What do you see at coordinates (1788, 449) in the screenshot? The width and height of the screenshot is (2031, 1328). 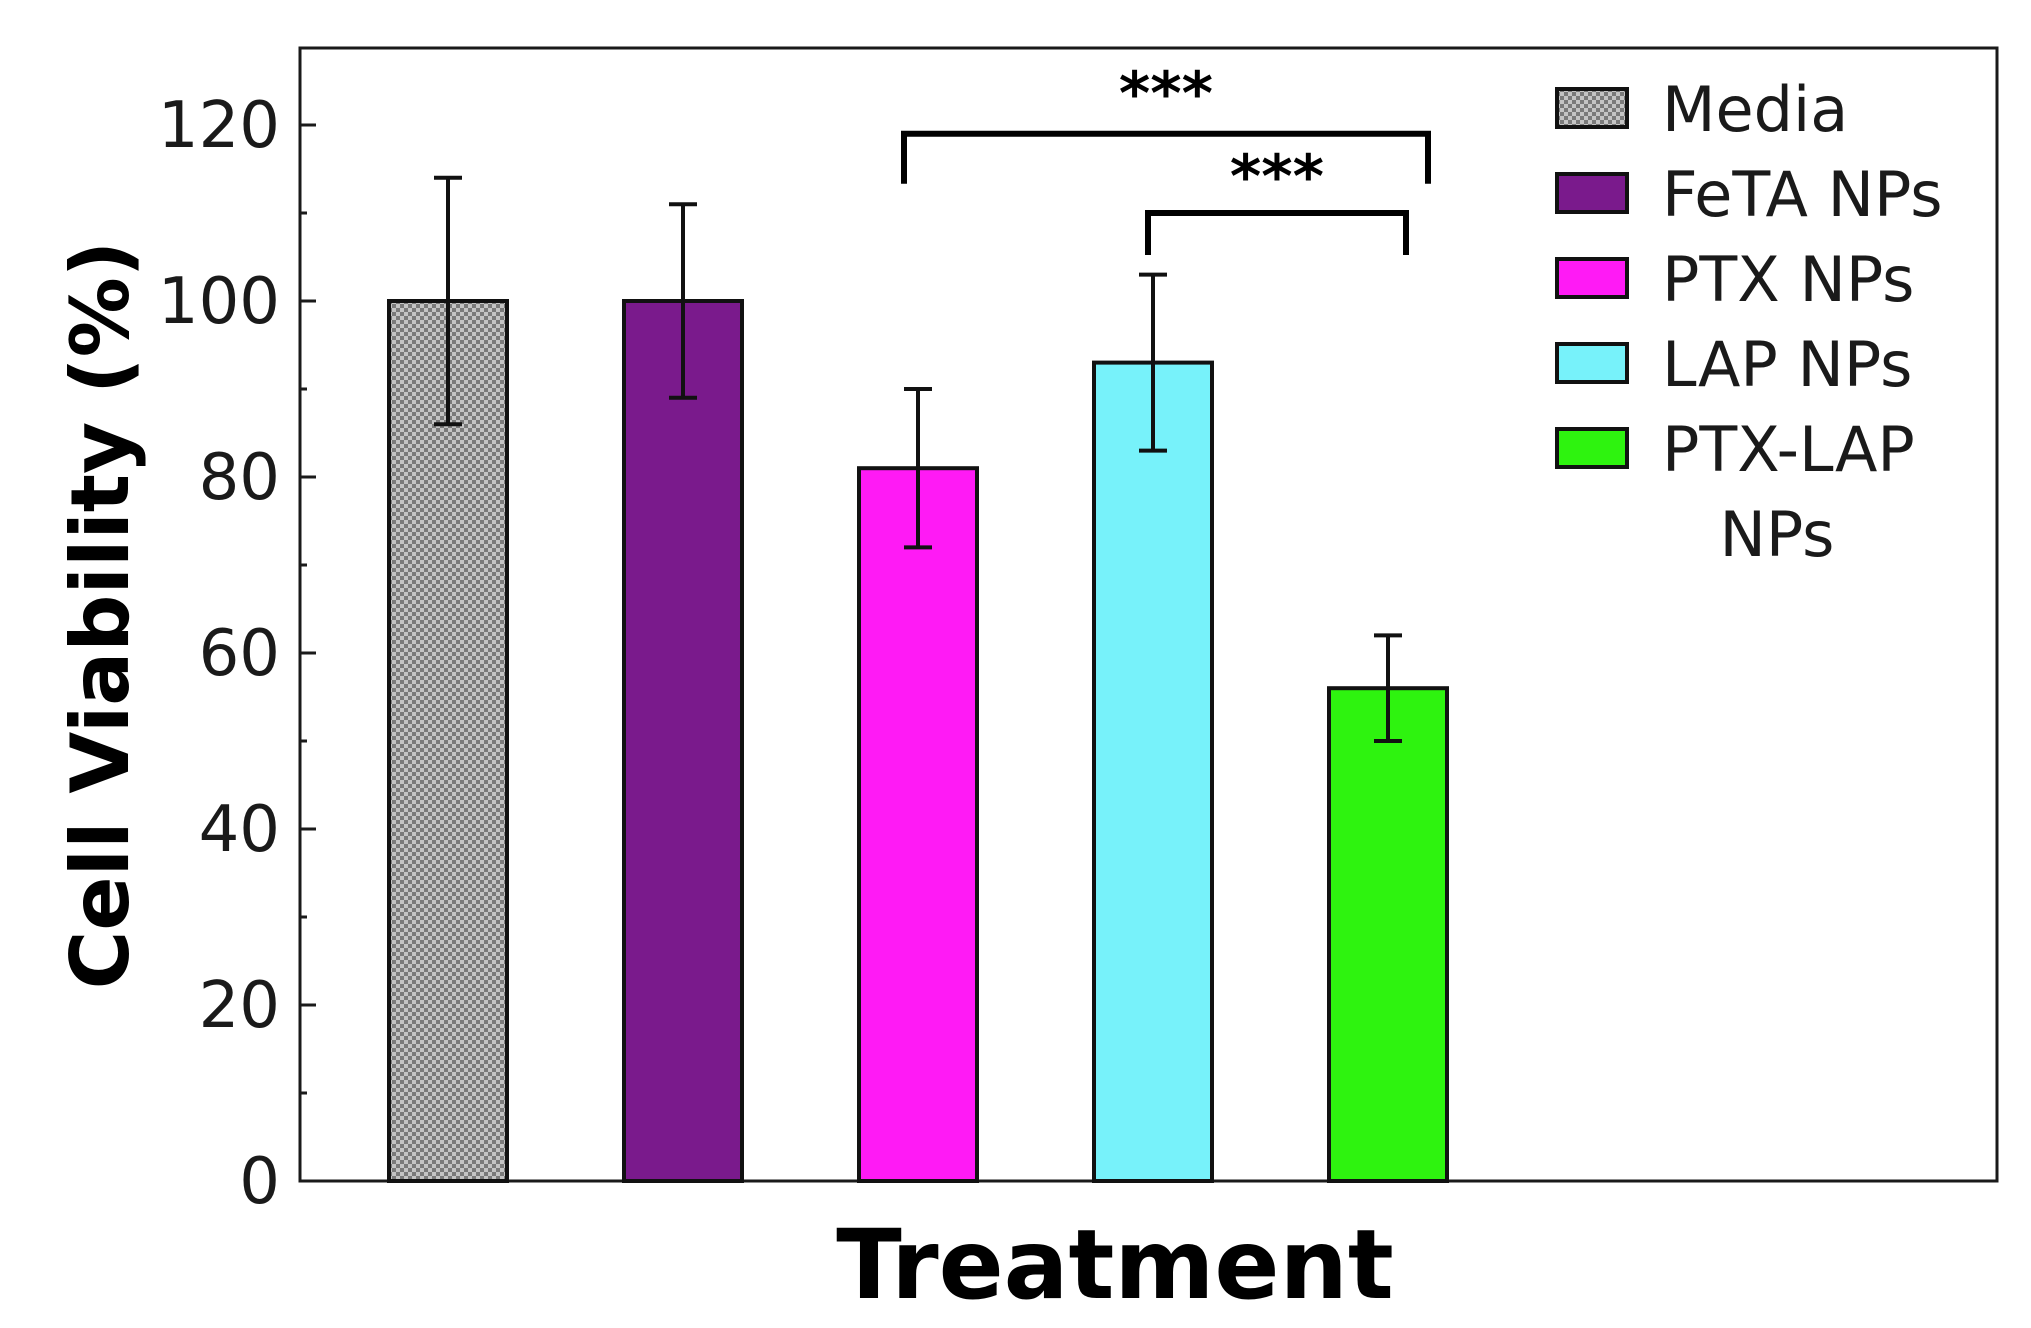 I see `legend-label: PTX-LAP` at bounding box center [1788, 449].